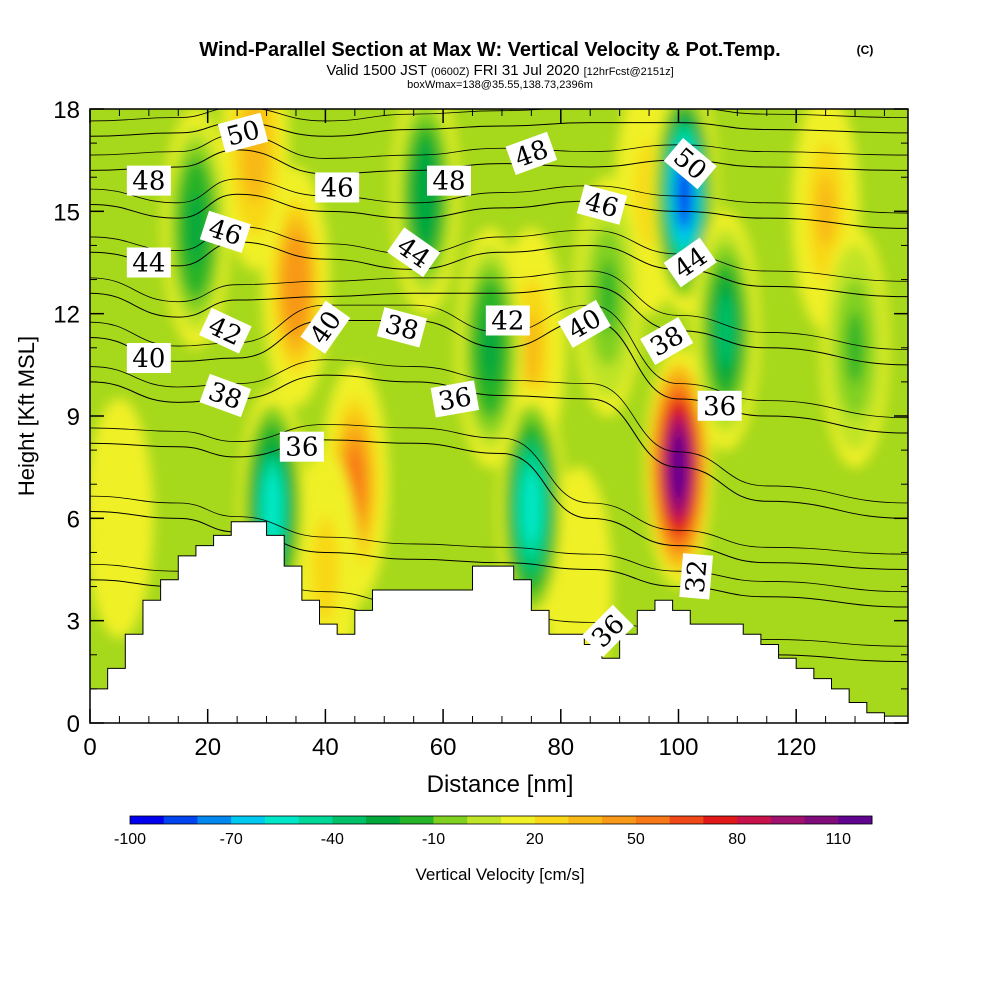 The width and height of the screenshot is (1000, 1000). Describe the element at coordinates (839, 839) in the screenshot. I see `colorbar-tick-label: 110` at that location.